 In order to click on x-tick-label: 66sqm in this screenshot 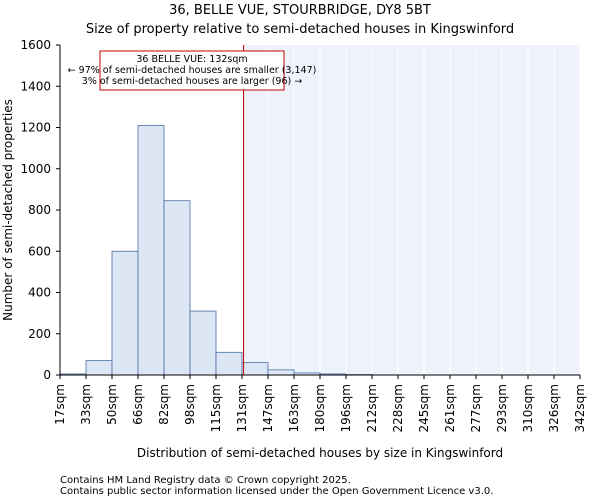, I will do `click(138, 404)`.